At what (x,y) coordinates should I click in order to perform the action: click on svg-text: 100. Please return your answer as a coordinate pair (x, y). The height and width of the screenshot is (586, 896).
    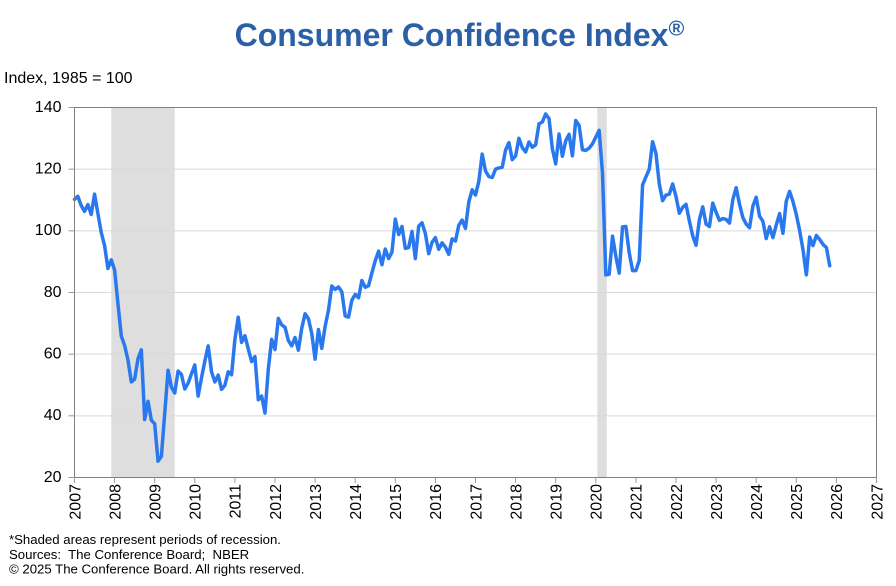
    Looking at the image, I should click on (48, 230).